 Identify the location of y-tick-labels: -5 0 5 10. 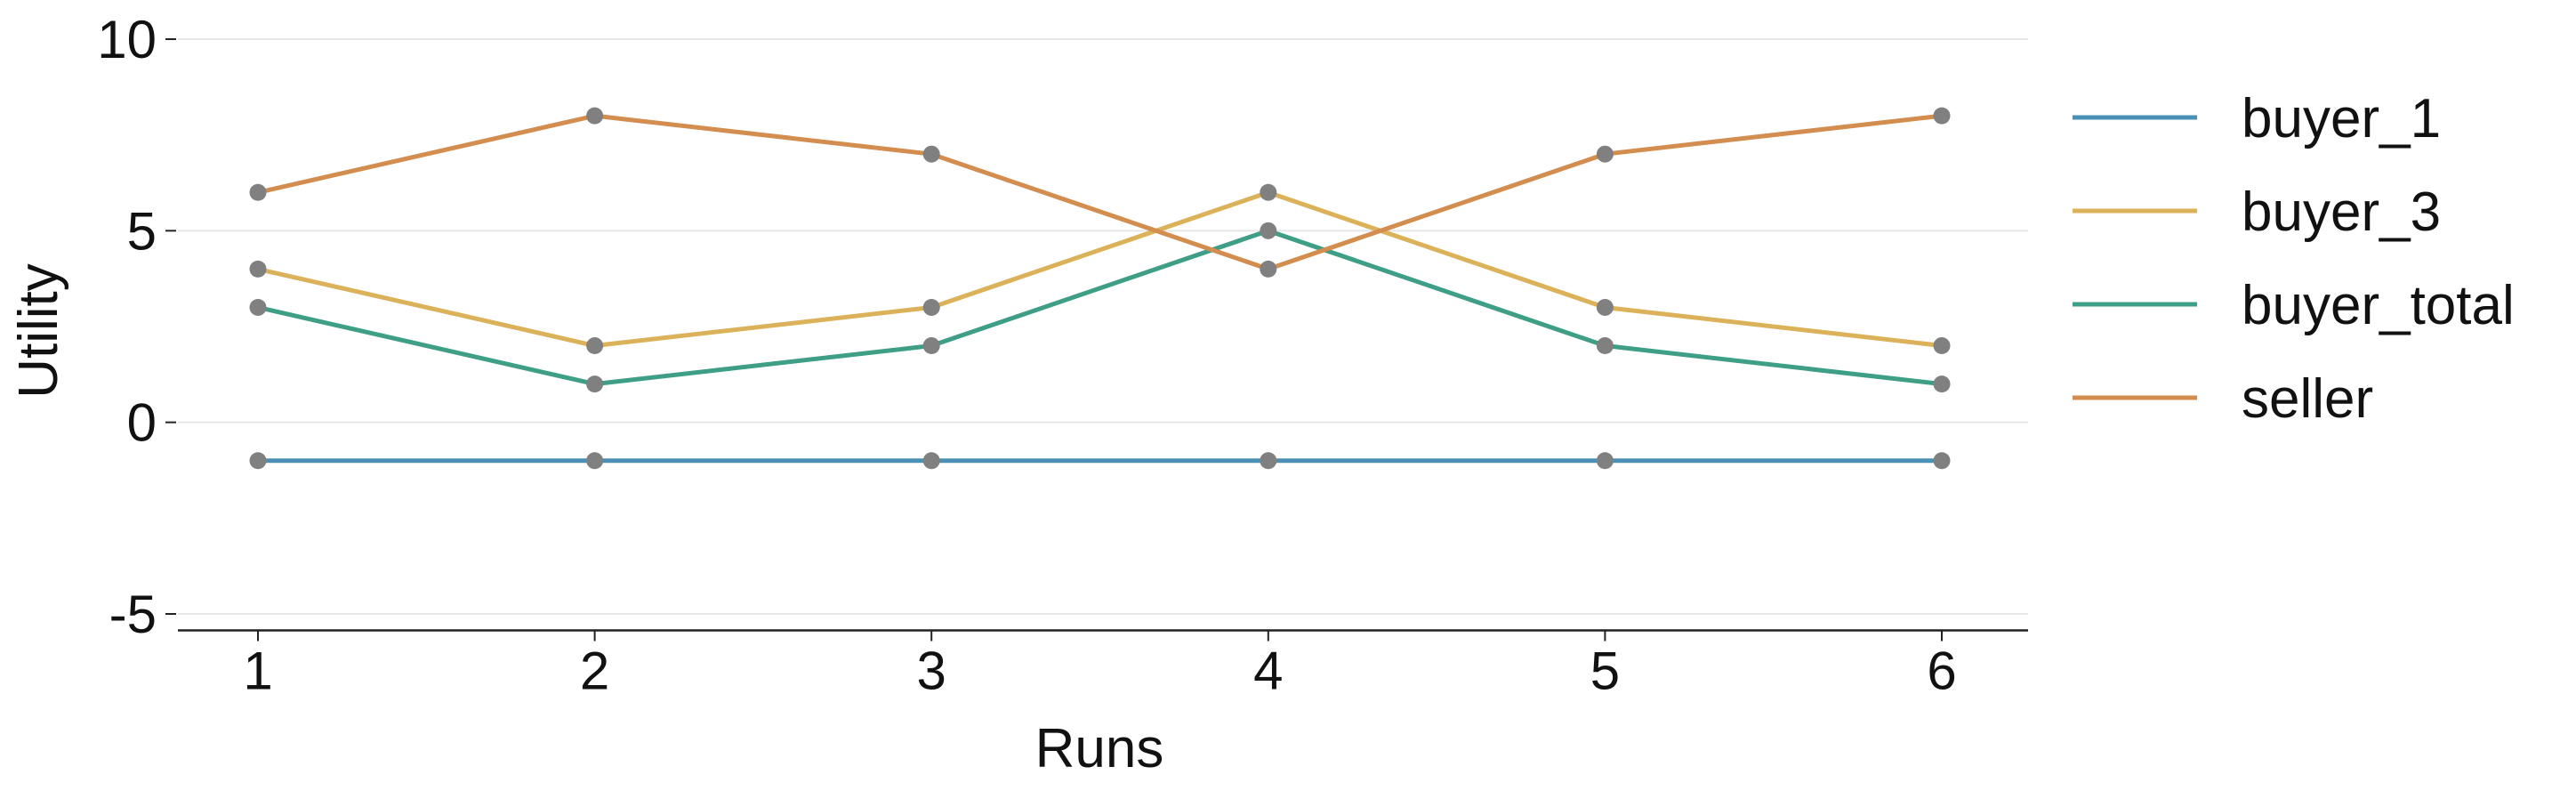
(127, 327).